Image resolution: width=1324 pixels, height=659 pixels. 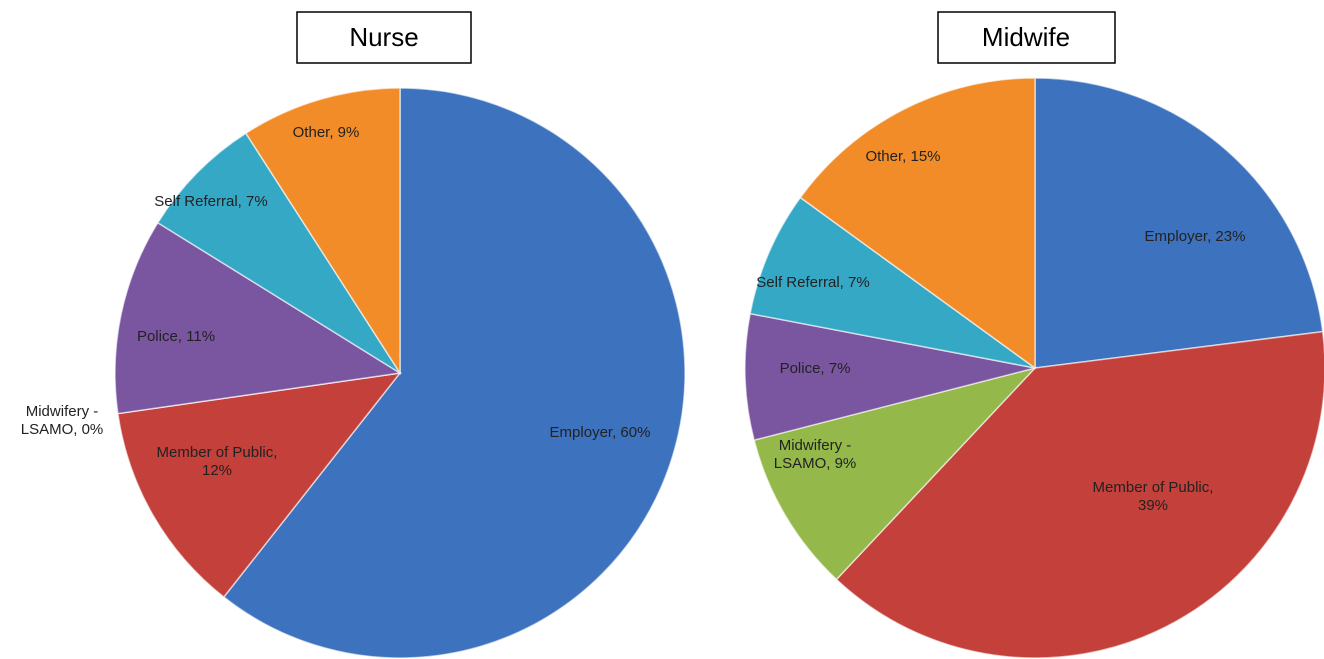 What do you see at coordinates (326, 132) in the screenshot?
I see `data-label: Other, 9%` at bounding box center [326, 132].